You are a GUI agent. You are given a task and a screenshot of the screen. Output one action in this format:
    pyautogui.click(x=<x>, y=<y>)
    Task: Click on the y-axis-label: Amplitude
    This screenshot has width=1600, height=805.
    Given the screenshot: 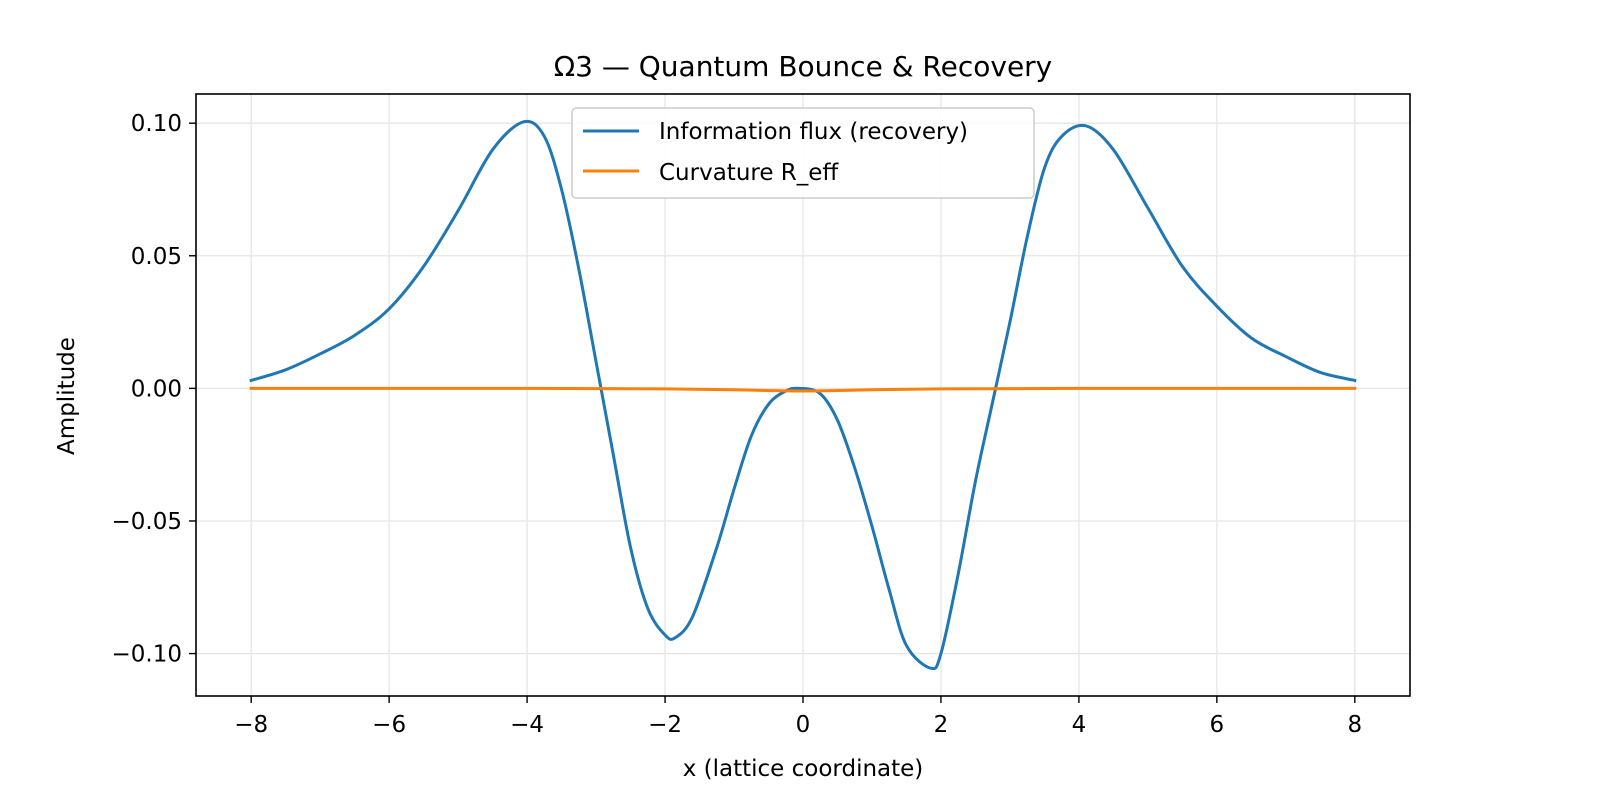 What is the action you would take?
    pyautogui.click(x=67, y=396)
    